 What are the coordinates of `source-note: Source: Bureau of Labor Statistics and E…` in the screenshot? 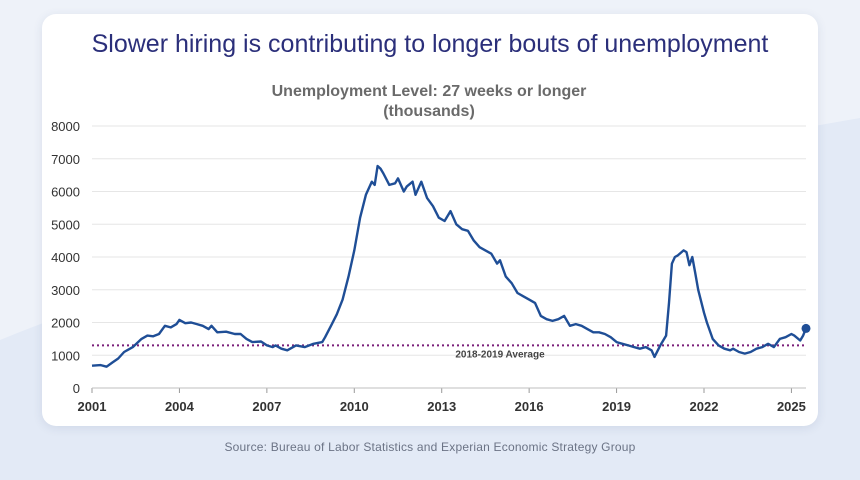 It's located at (430, 447).